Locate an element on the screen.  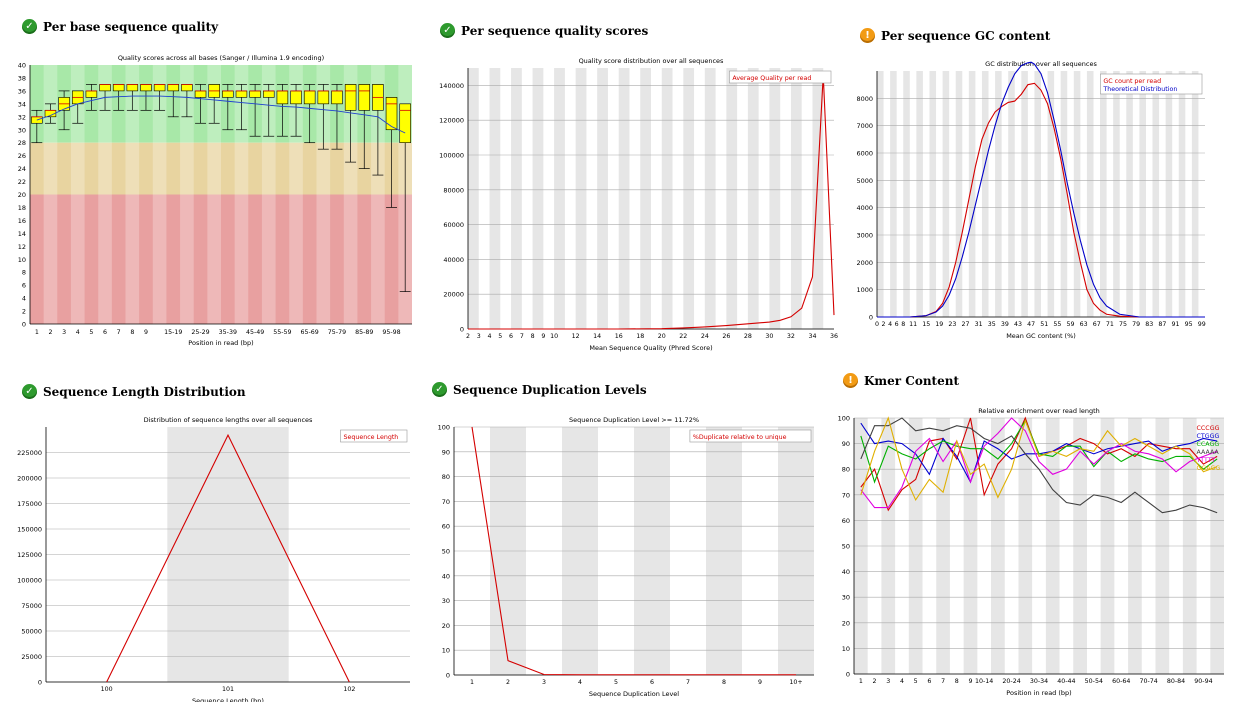
x-tick-label: 18 is located at coordinates (640, 336).